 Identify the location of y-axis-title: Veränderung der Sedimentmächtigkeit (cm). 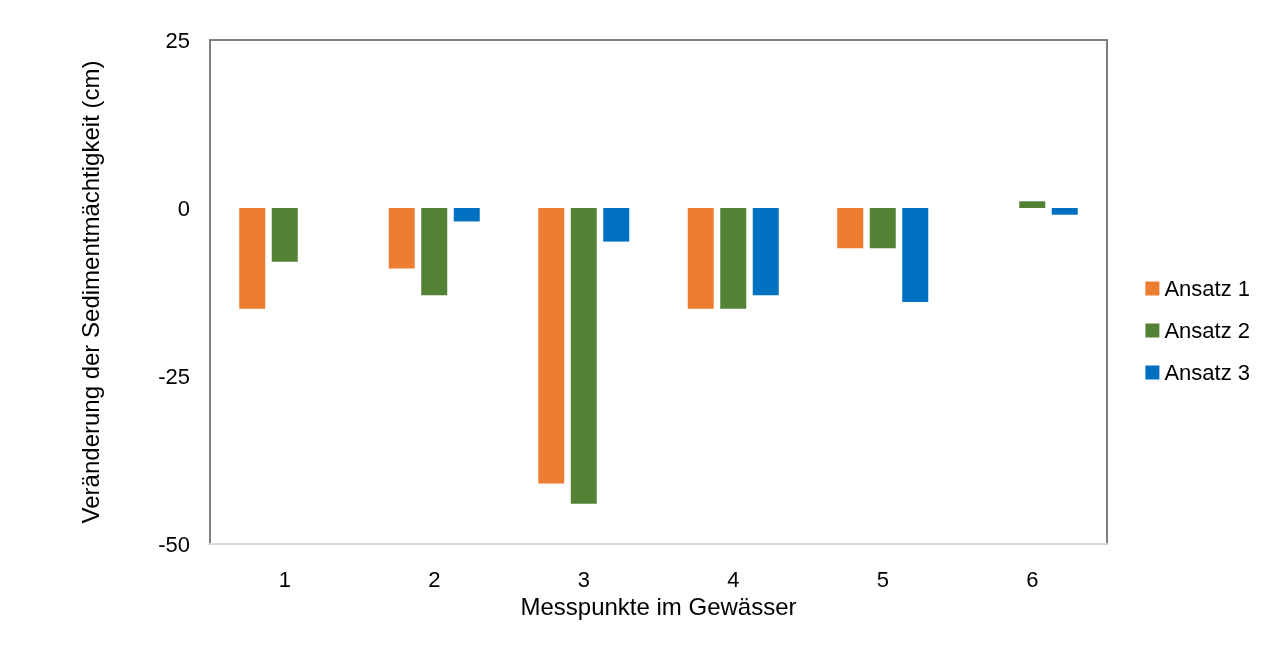
(90, 292).